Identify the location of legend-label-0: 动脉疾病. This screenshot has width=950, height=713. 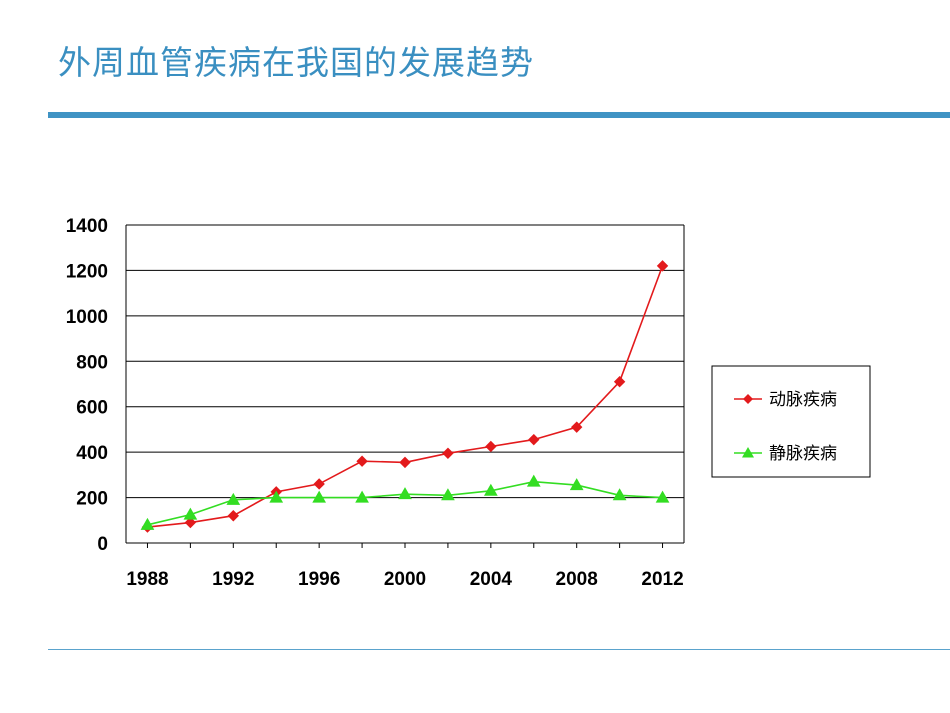
(803, 400).